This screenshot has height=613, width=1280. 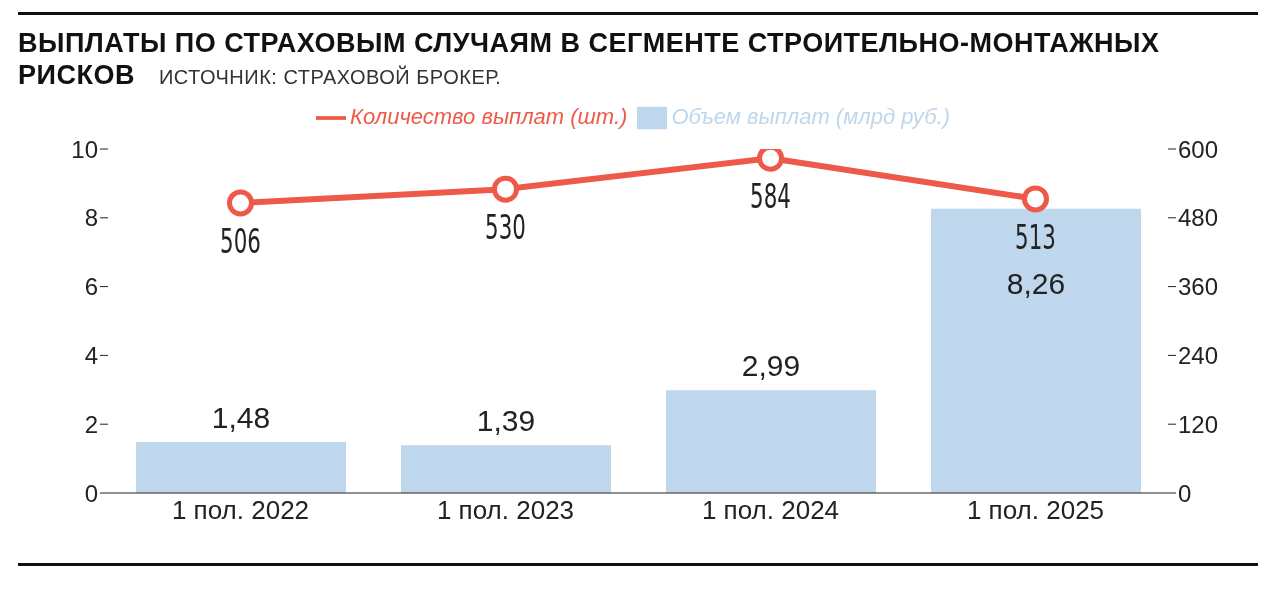 I want to click on x-tick-label: 1 пол. 2024, so click(x=770, y=510).